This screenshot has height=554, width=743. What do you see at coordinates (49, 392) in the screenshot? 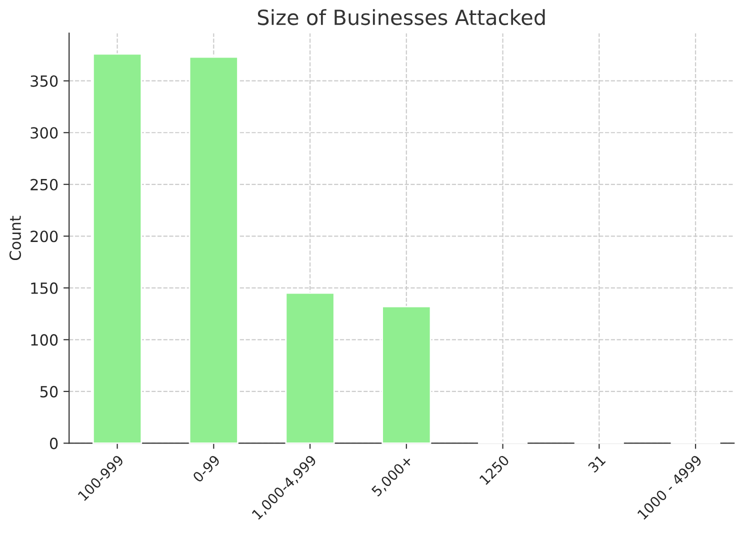
I see `y-tick-label: 50` at bounding box center [49, 392].